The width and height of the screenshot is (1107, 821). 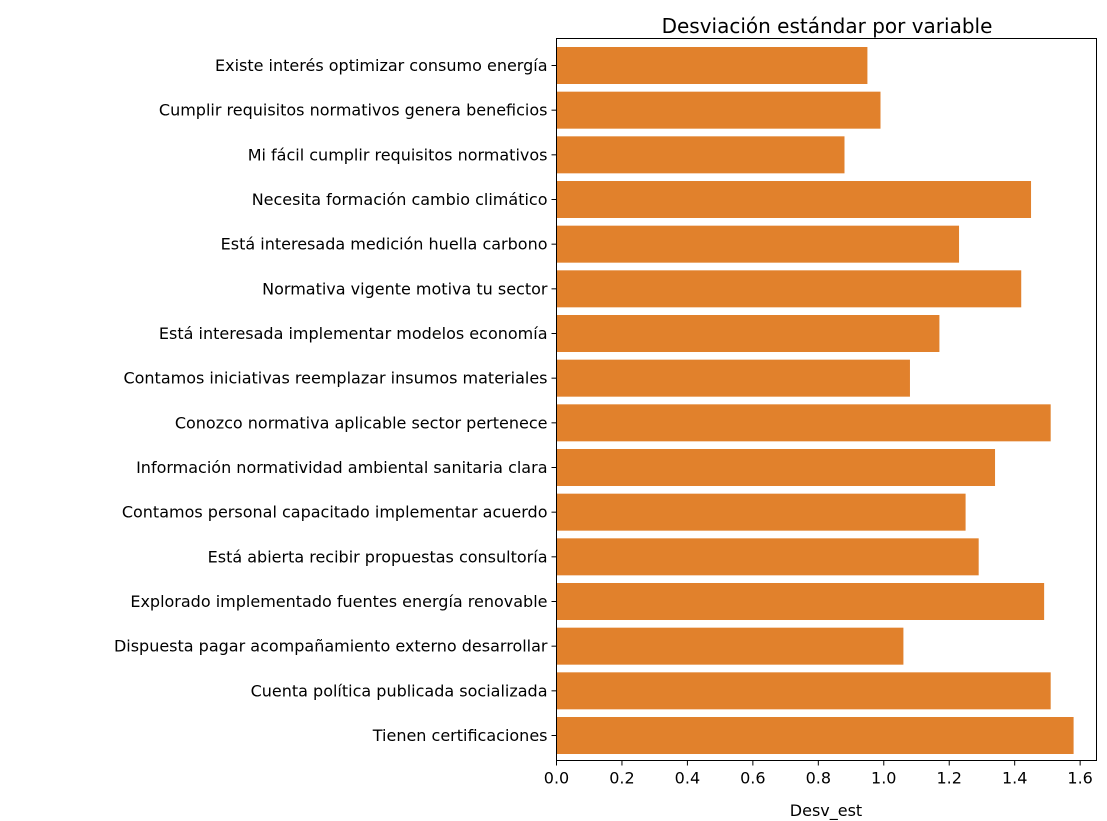 I want to click on category-label: Mi fácil cumplir requisitos normativos, so click(x=398, y=154).